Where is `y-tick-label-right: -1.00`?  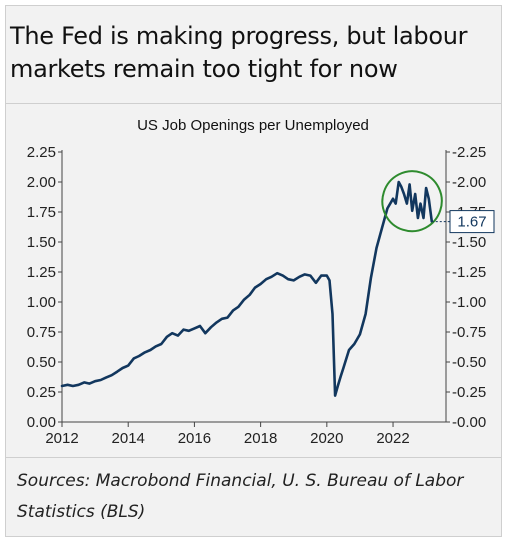 y-tick-label-right: -1.00 is located at coordinates (469, 302).